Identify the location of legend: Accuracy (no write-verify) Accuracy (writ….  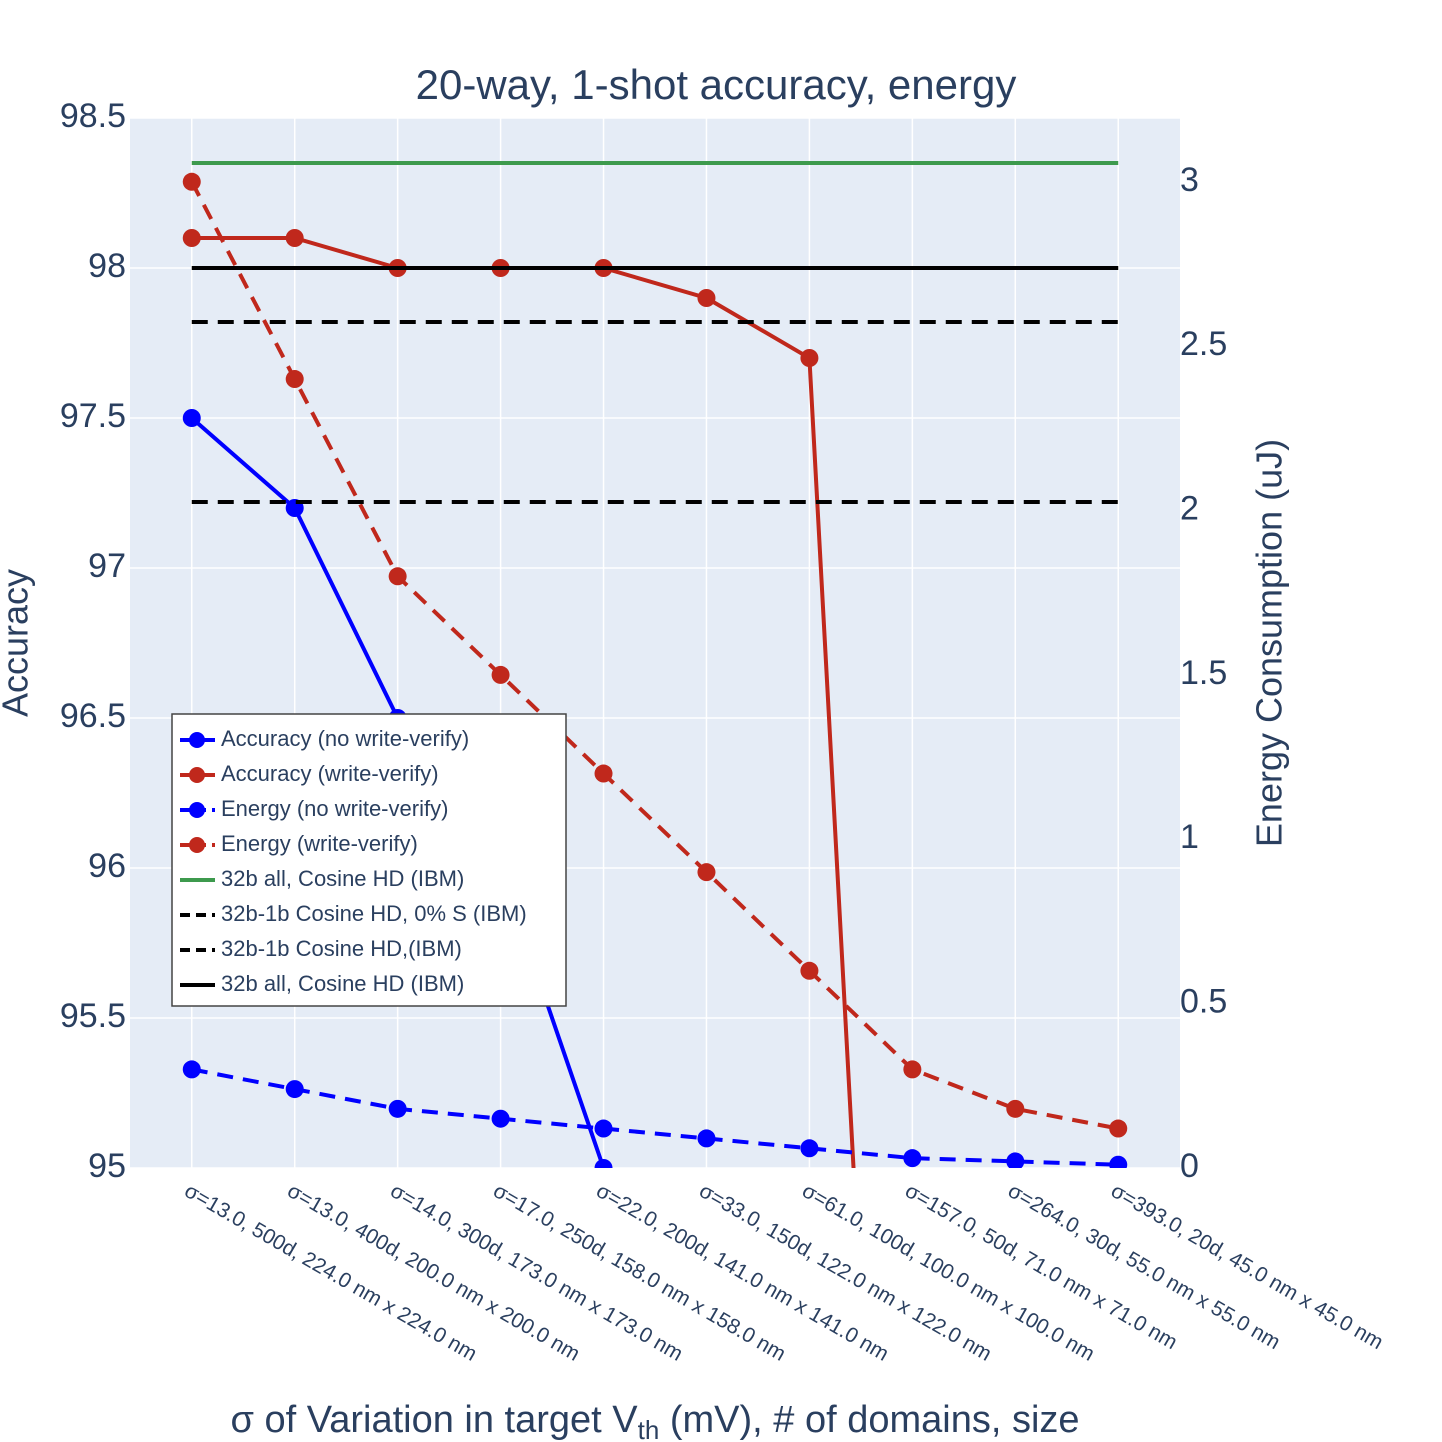
(369, 860).